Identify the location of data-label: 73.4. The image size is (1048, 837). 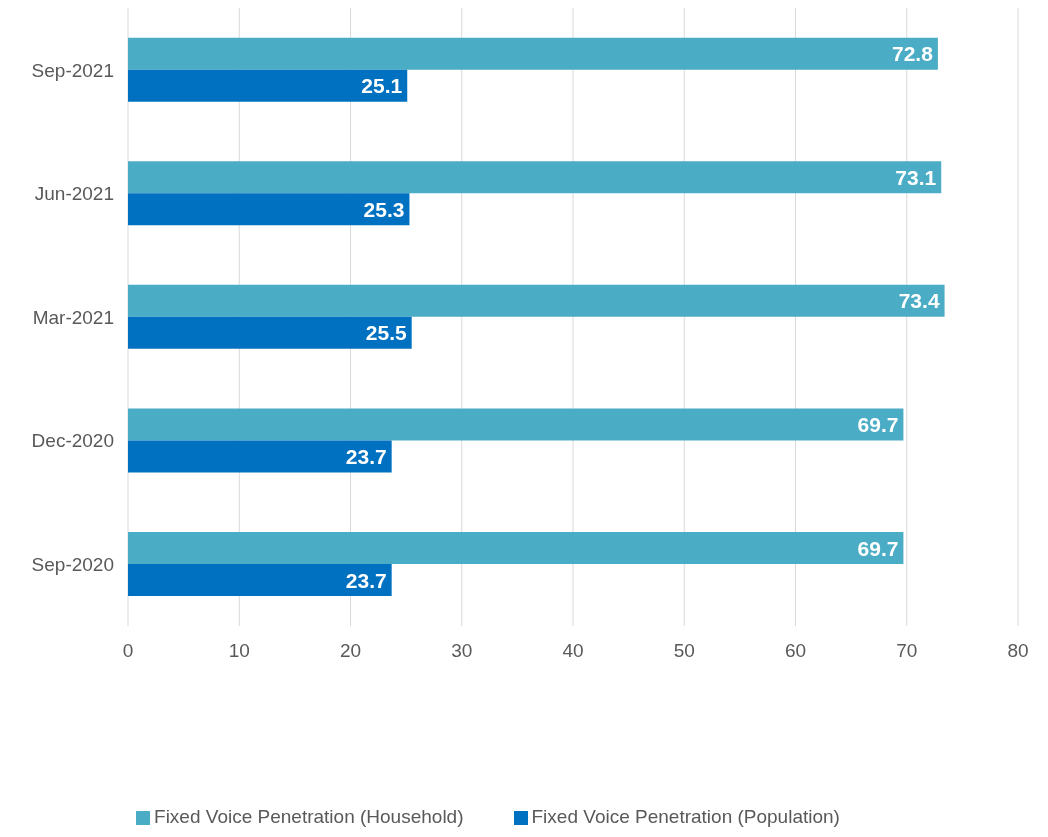
(919, 301).